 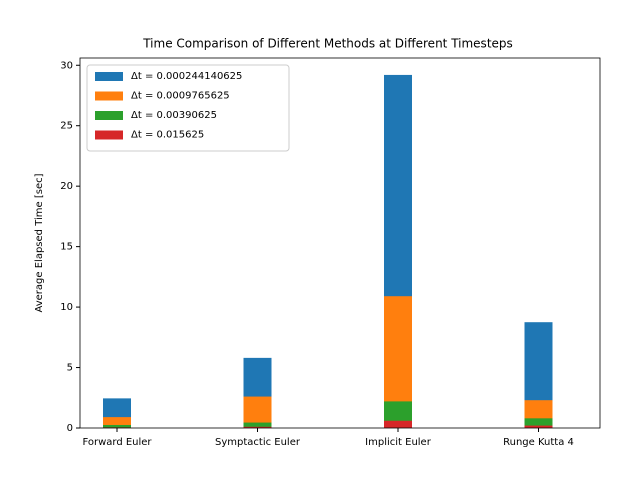 I want to click on legend-label: Δt = 0.00390625, so click(x=174, y=115).